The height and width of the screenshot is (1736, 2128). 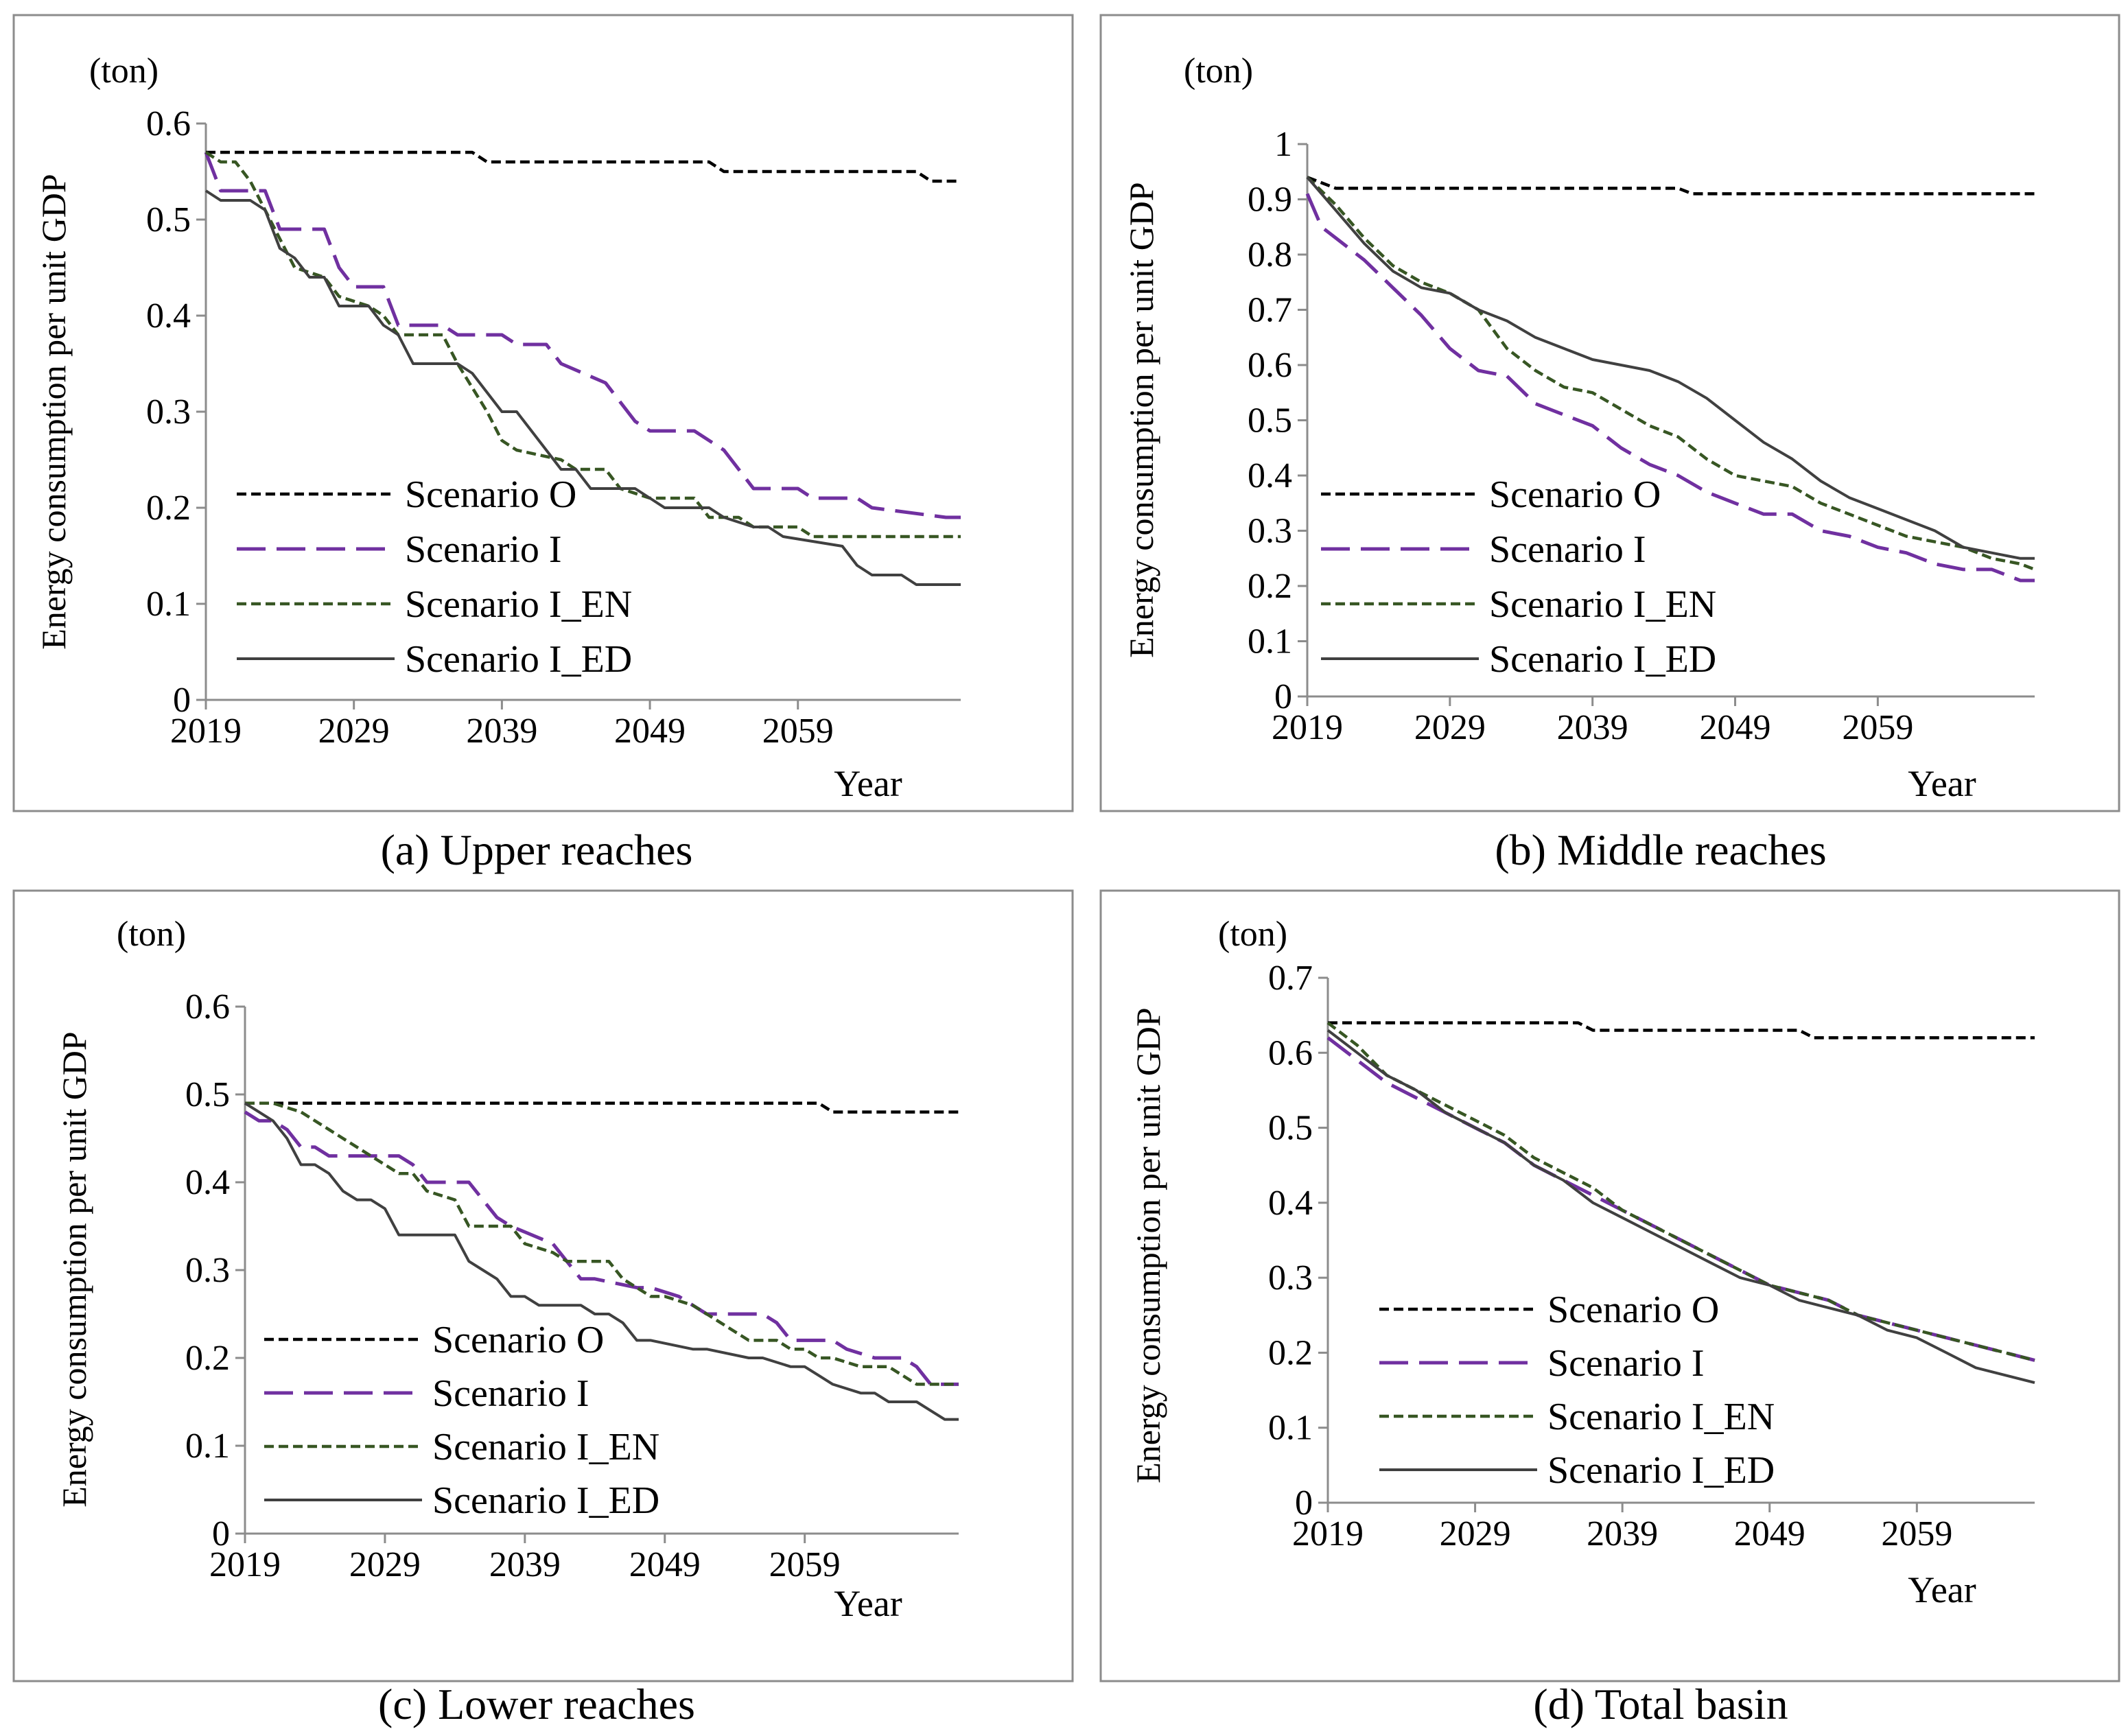 I want to click on panel-caption: (b) Middle reaches, so click(x=1660, y=849).